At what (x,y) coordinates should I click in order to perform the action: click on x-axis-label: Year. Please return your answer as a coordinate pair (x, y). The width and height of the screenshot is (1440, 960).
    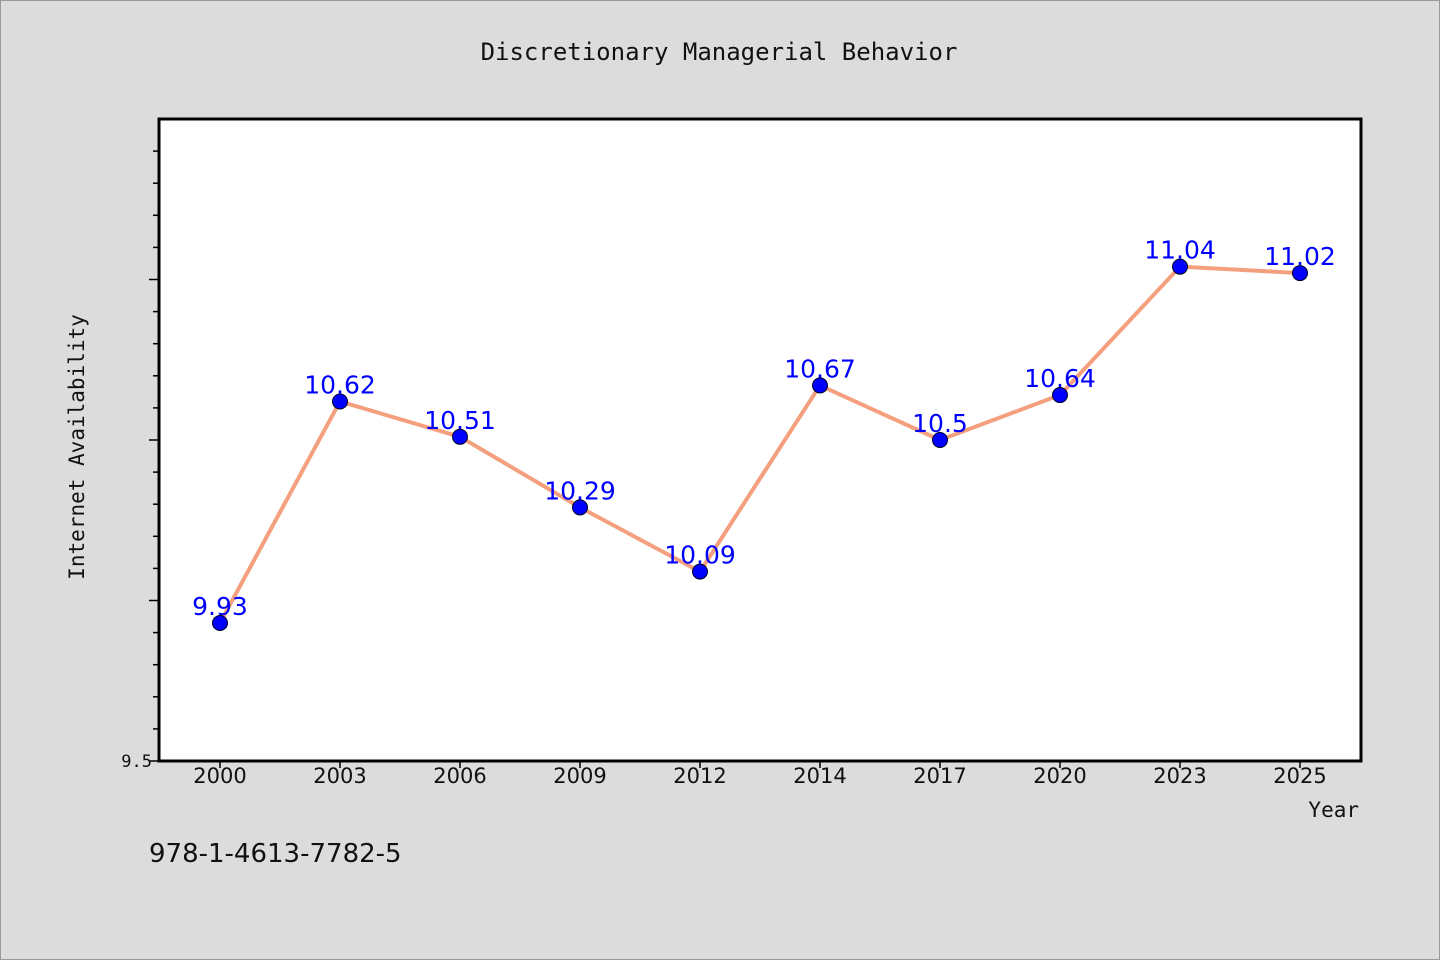
    Looking at the image, I should click on (1333, 810).